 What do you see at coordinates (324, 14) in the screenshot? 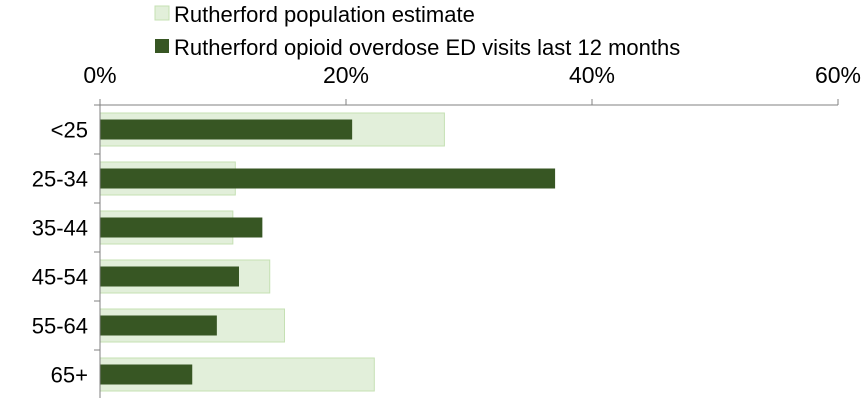
I see `legend-label-population: Rutherford population estimate` at bounding box center [324, 14].